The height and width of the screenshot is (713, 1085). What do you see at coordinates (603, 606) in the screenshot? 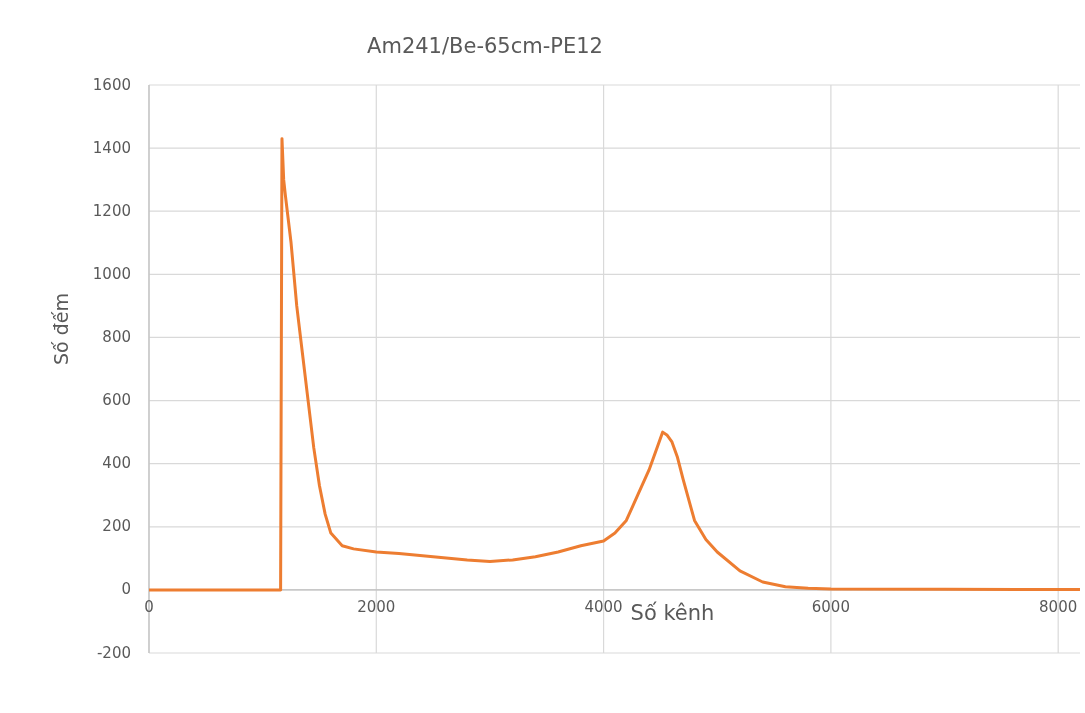
I see `x-tick-label: 4000` at bounding box center [603, 606].